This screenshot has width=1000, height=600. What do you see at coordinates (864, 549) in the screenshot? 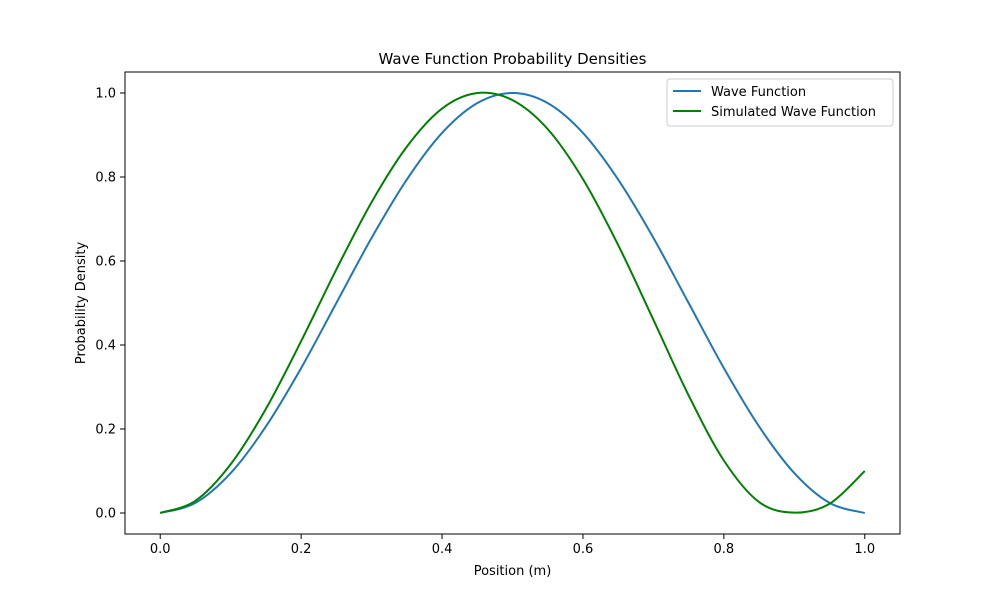
I see `x-tick-label: 1.0` at bounding box center [864, 549].